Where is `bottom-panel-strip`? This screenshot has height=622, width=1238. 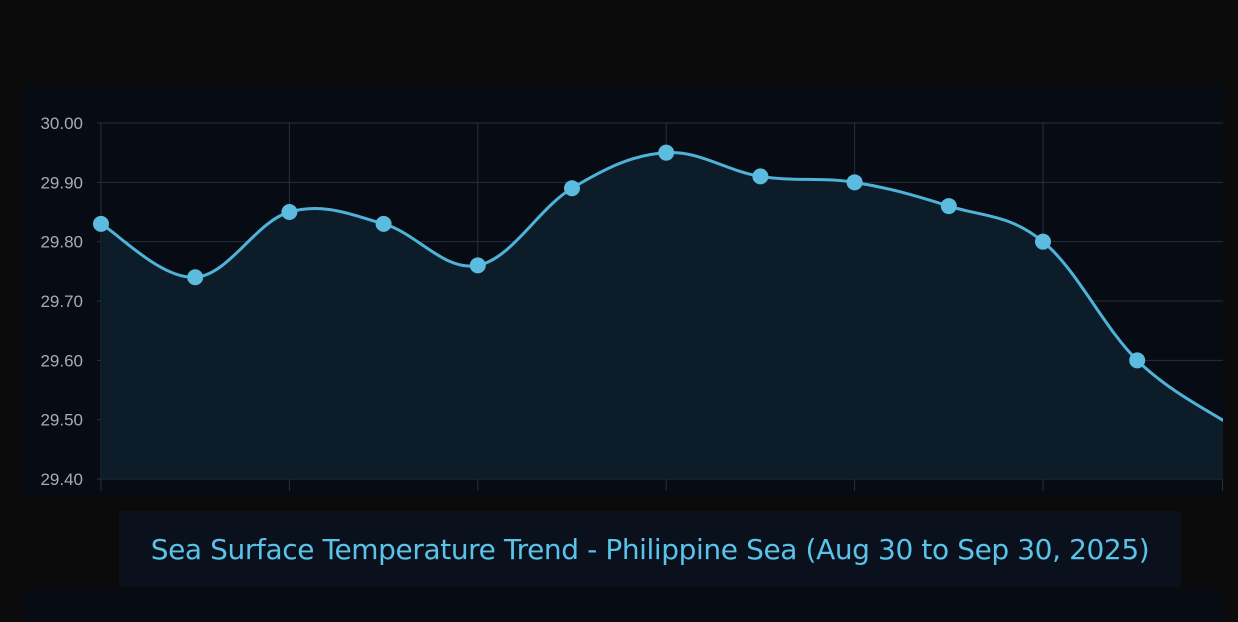 bottom-panel-strip is located at coordinates (623, 605).